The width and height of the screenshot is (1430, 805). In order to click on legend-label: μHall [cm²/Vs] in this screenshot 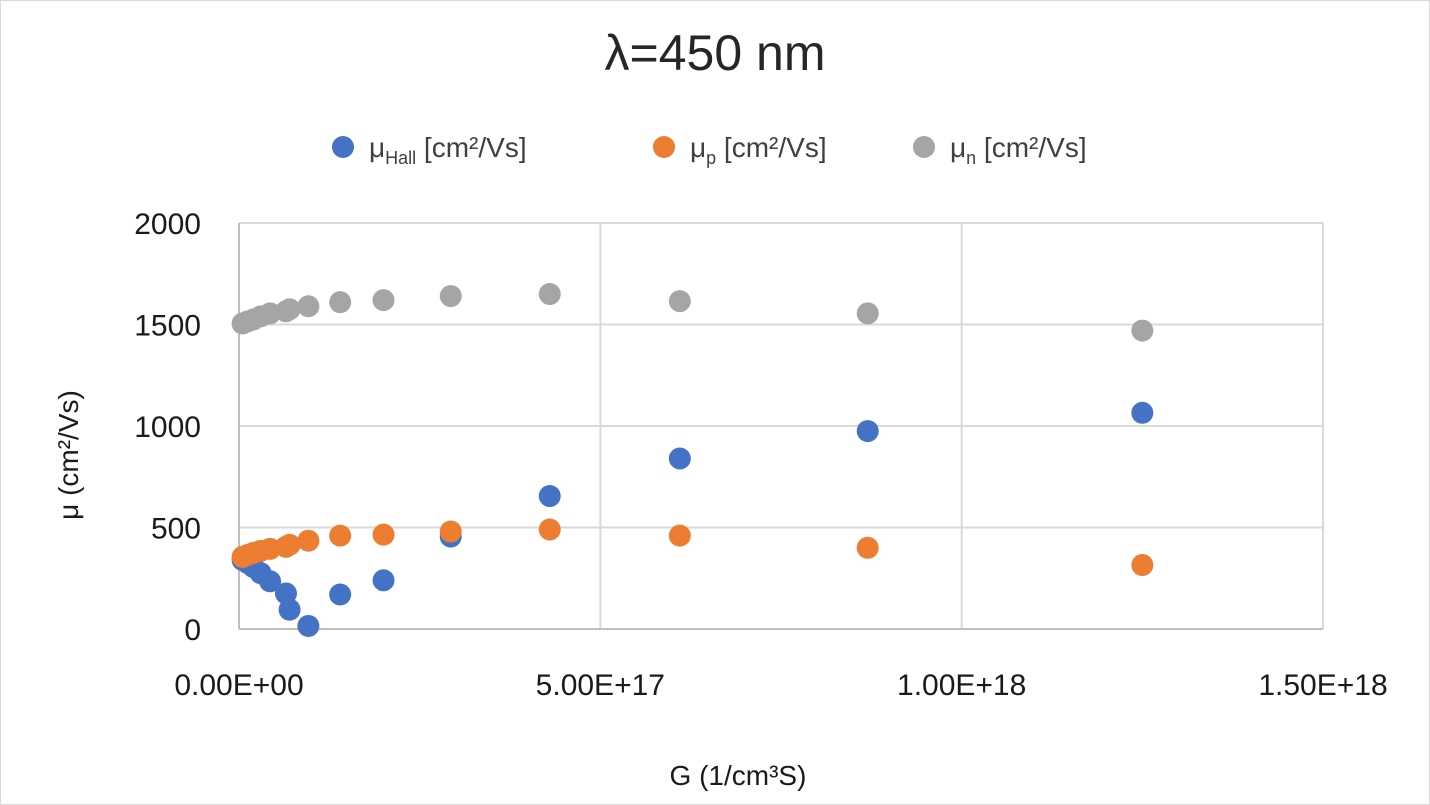, I will do `click(448, 150)`.